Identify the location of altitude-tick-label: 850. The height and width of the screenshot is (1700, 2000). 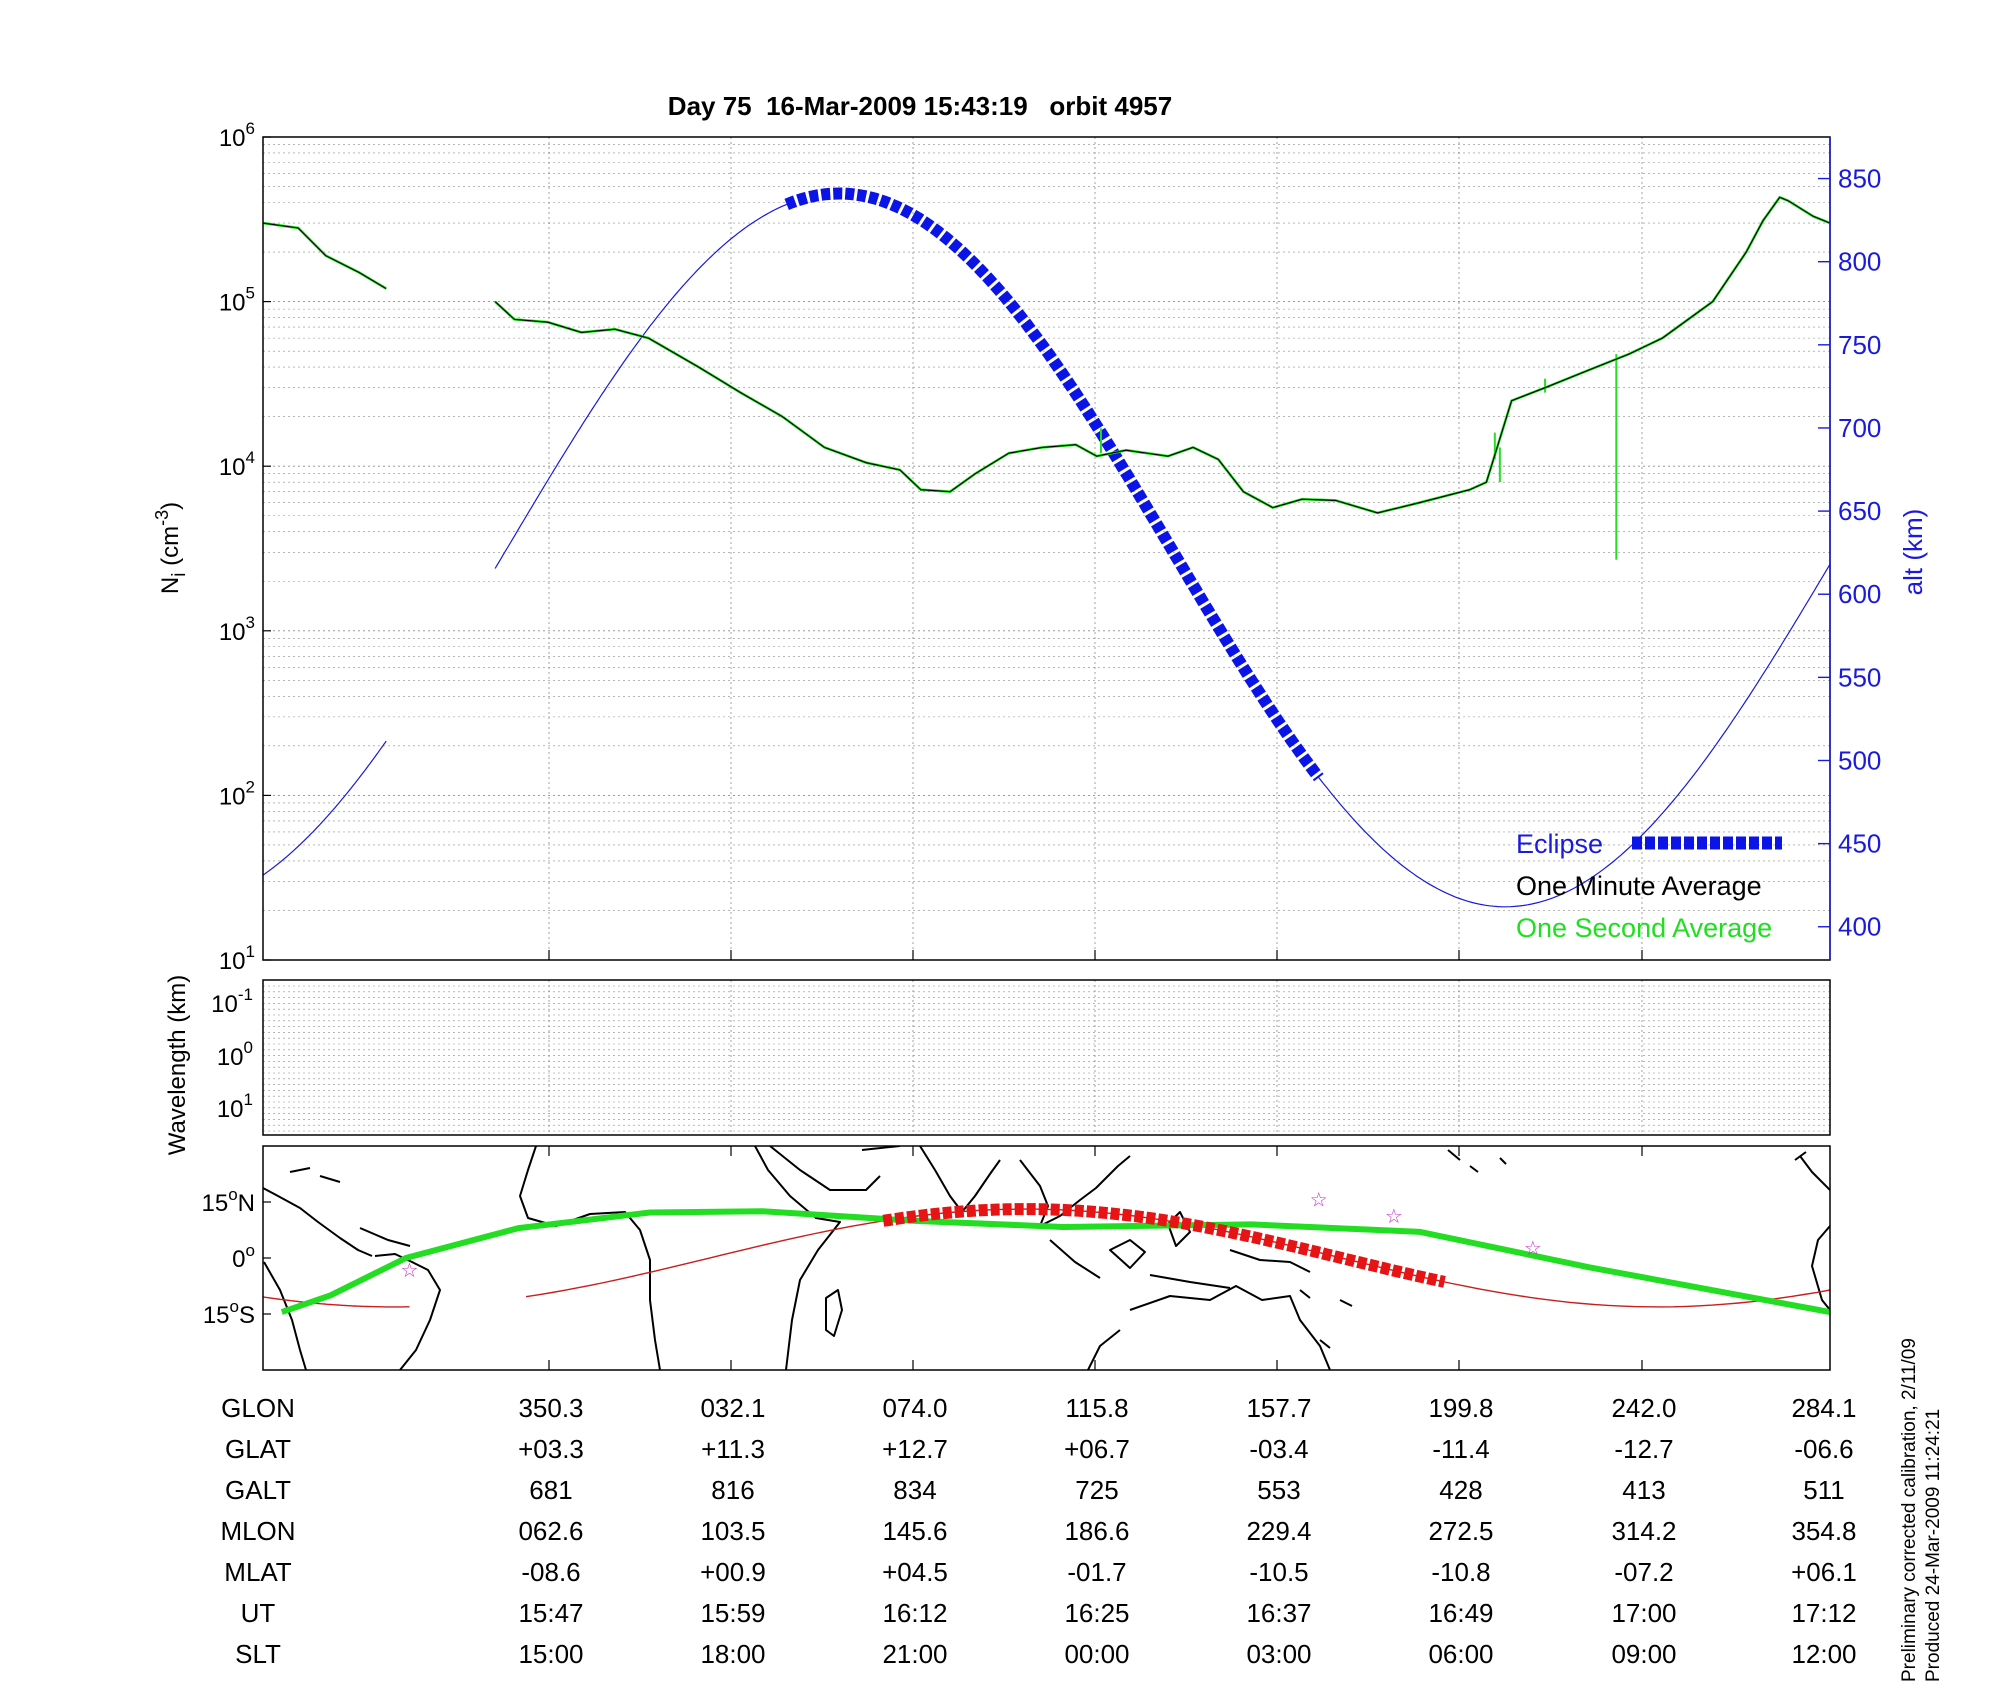
(1859, 179).